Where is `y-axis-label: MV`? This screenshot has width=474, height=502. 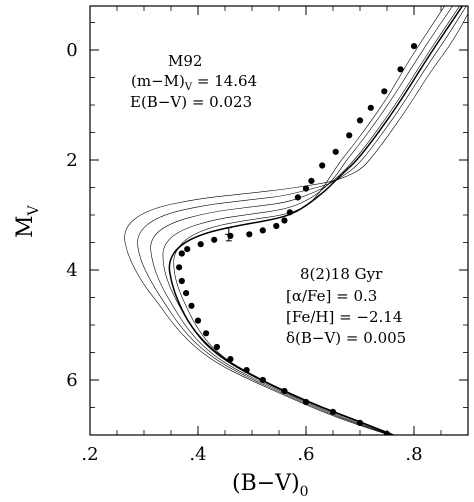 y-axis-label: MV is located at coordinates (27, 221).